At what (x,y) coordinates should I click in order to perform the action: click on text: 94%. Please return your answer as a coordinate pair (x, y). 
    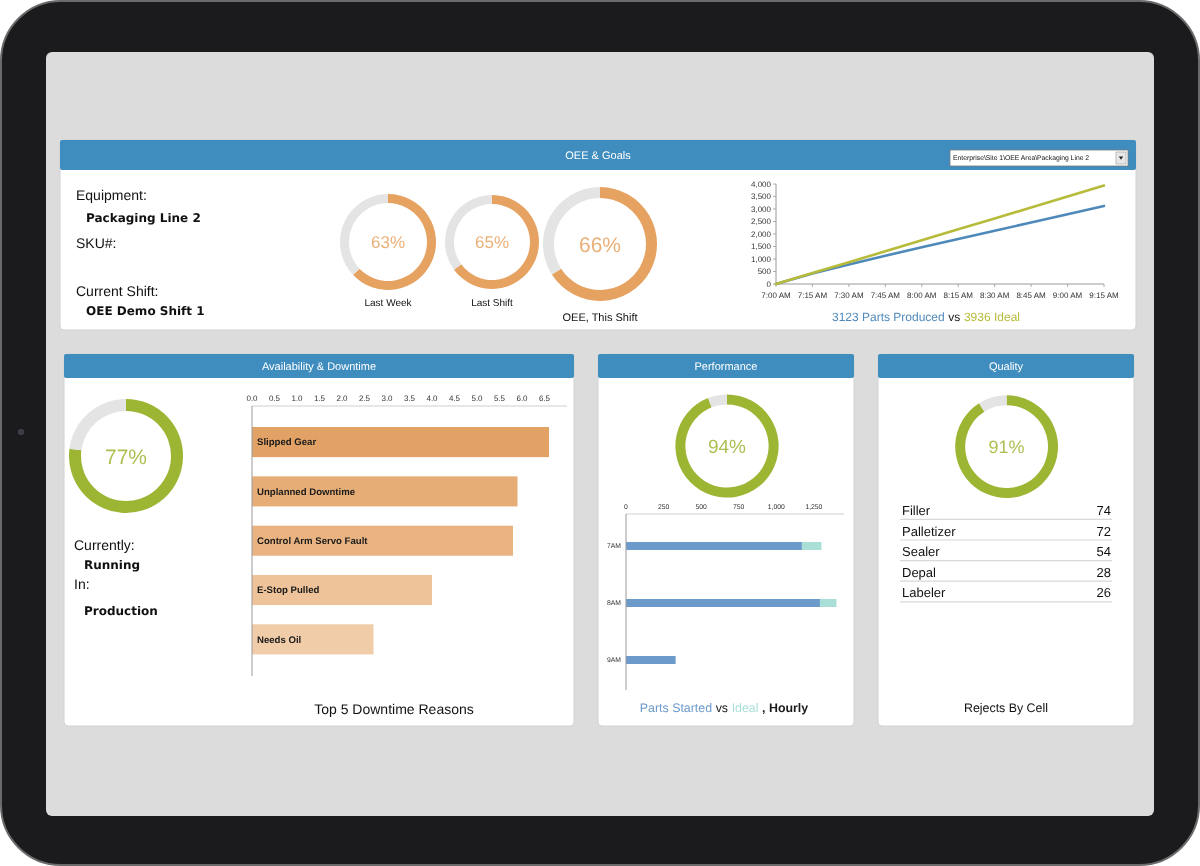
    Looking at the image, I should click on (727, 447).